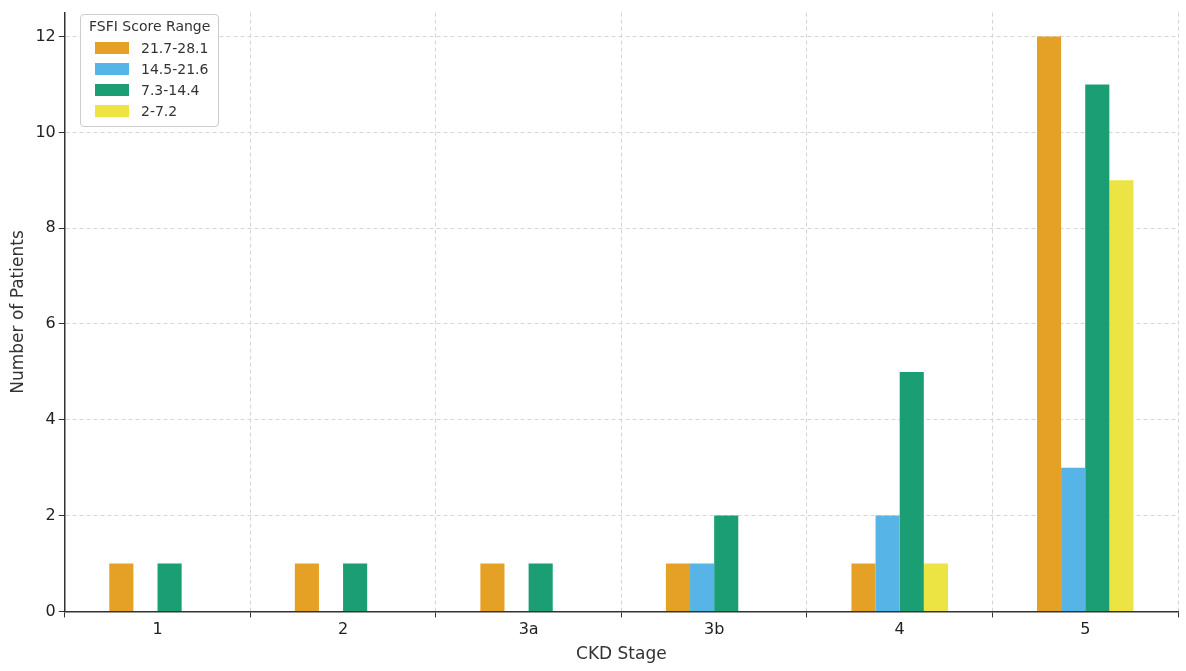 The width and height of the screenshot is (1186, 671). I want to click on legend-label: 21.7-28.1, so click(175, 47).